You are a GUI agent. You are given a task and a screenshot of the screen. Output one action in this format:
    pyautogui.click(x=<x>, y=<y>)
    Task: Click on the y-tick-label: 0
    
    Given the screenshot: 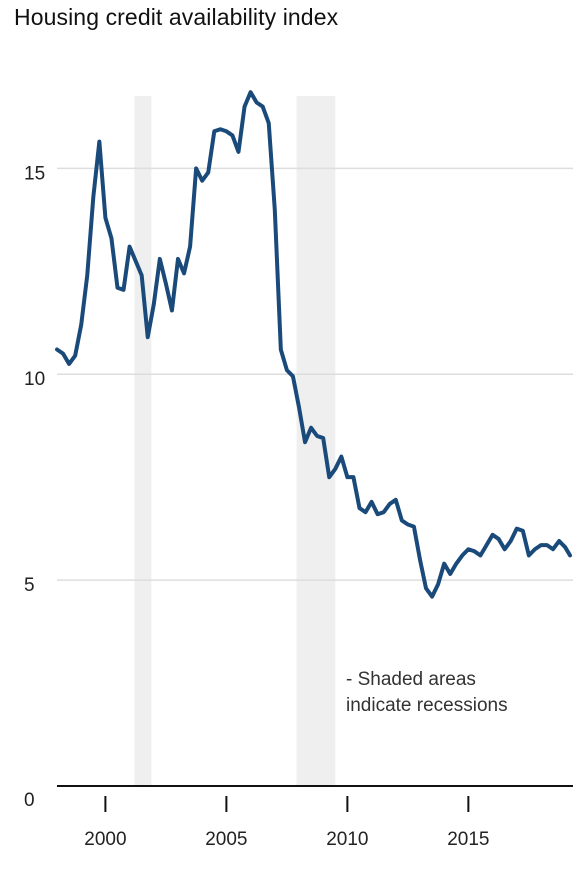 What is the action you would take?
    pyautogui.click(x=29, y=800)
    